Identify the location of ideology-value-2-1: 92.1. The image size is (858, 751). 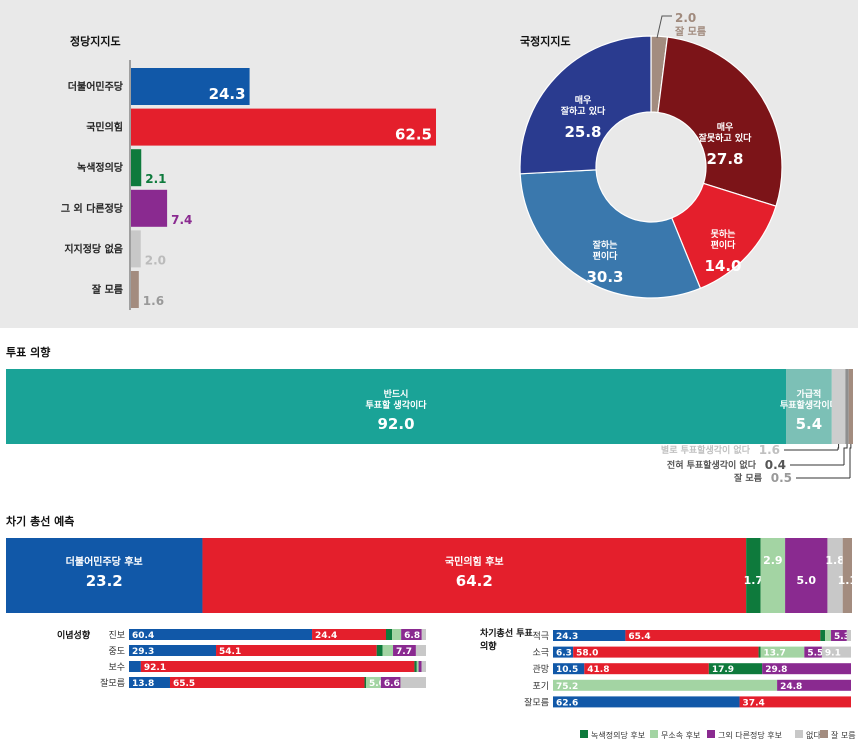
(155, 668).